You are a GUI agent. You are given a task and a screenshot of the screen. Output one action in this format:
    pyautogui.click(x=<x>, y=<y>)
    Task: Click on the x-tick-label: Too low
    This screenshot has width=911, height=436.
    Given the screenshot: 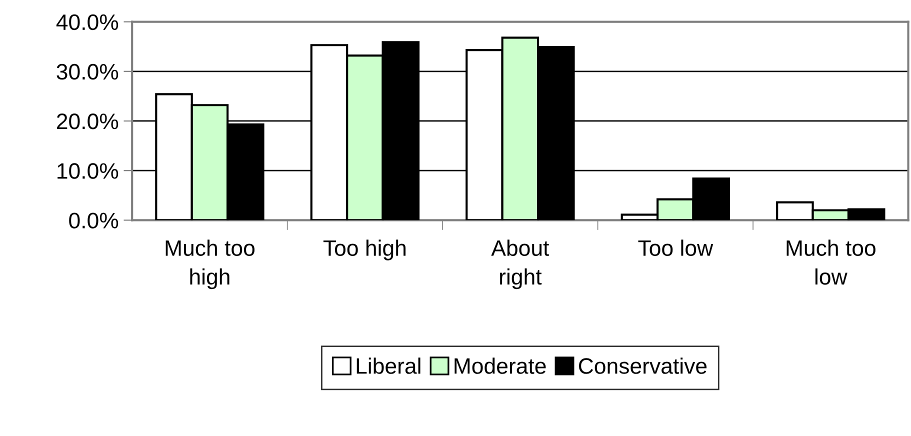 What is the action you would take?
    pyautogui.click(x=676, y=248)
    